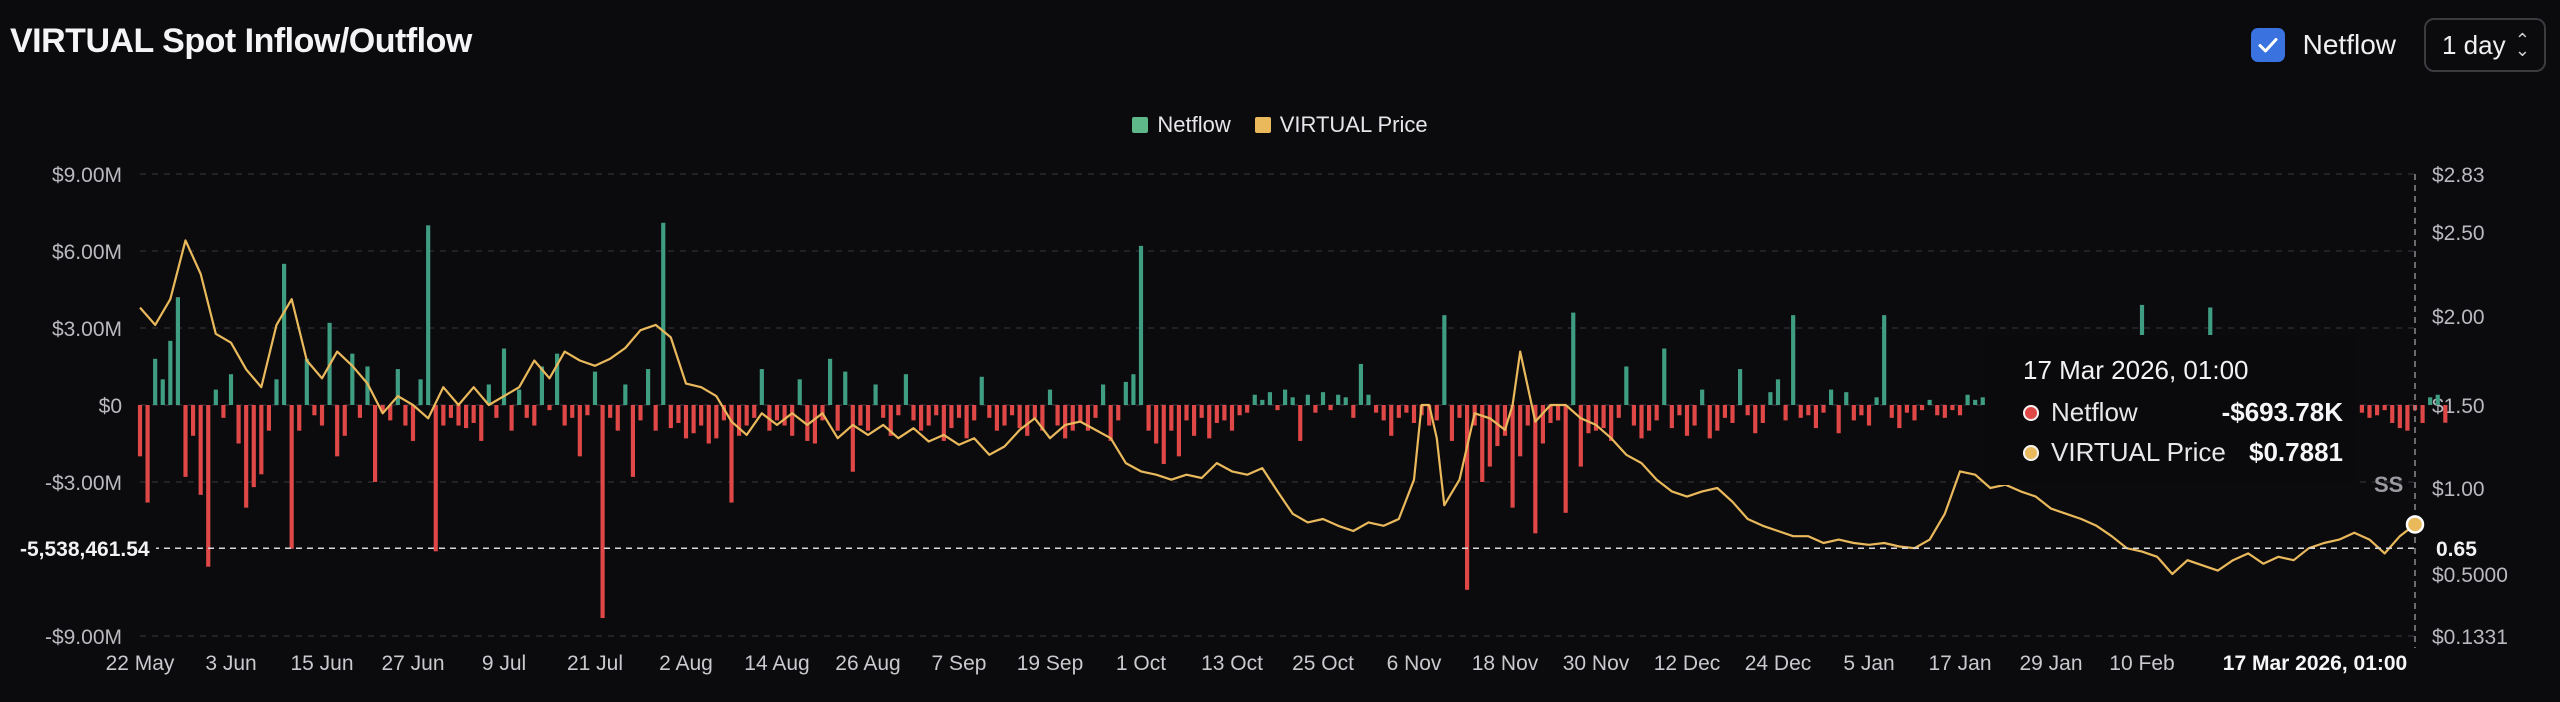 The width and height of the screenshot is (2560, 702). What do you see at coordinates (2267, 45) in the screenshot?
I see `netflow-checkbox` at bounding box center [2267, 45].